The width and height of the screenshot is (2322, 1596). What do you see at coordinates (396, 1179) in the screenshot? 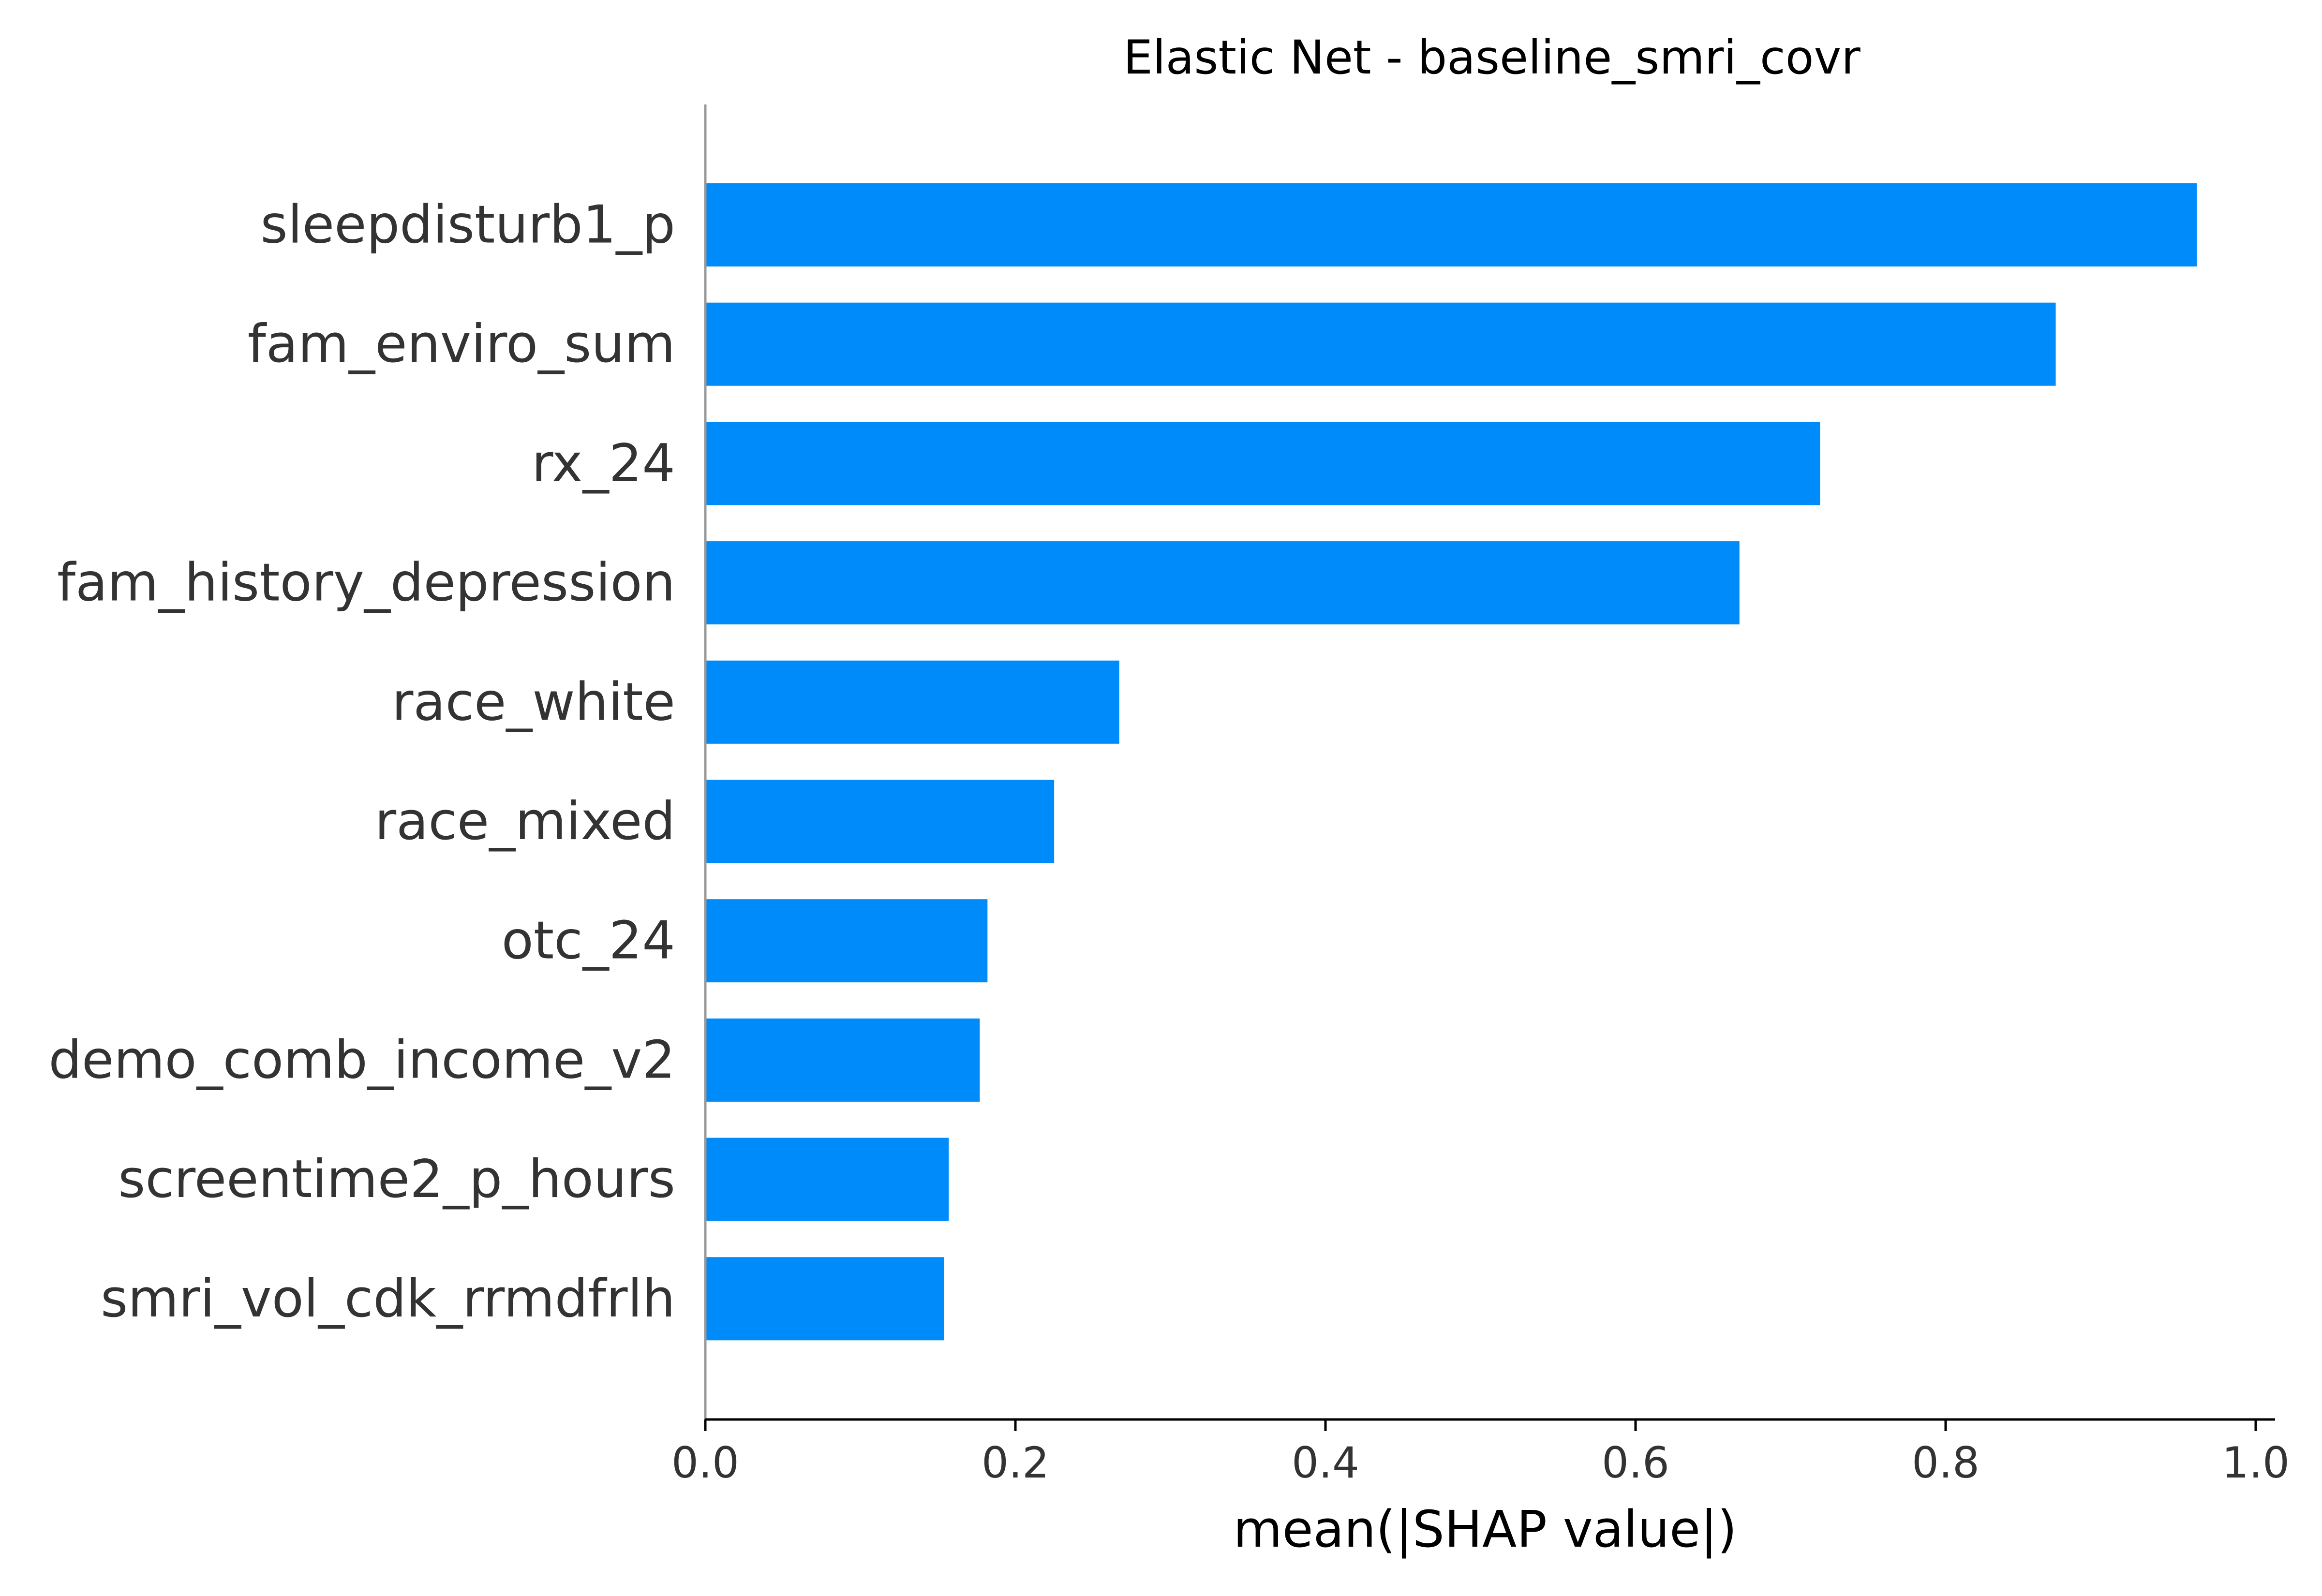
I see `feature-label-screentime2_p_hours: screentime2_p_hours` at bounding box center [396, 1179].